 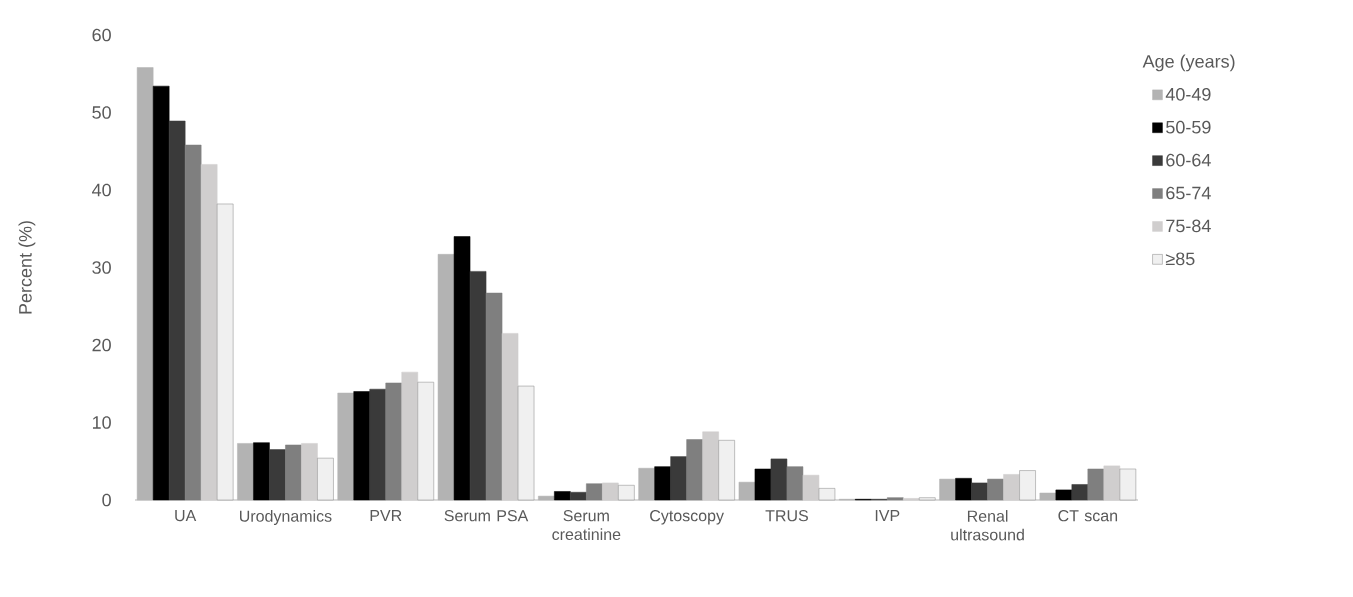 I want to click on legend-label: 60-64, so click(x=1188, y=160).